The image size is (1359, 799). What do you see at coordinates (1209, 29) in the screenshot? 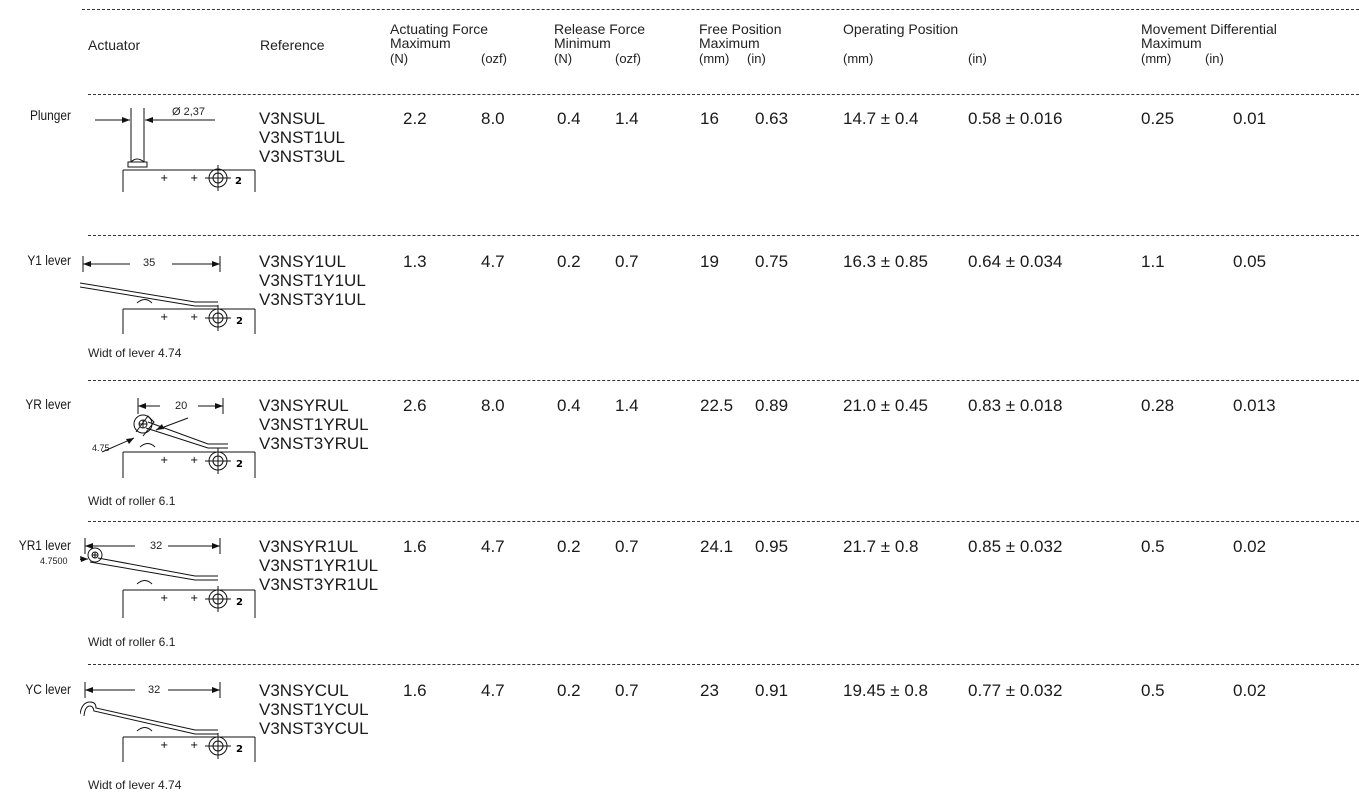
I see `header-movement-differential: Movement Differential` at bounding box center [1209, 29].